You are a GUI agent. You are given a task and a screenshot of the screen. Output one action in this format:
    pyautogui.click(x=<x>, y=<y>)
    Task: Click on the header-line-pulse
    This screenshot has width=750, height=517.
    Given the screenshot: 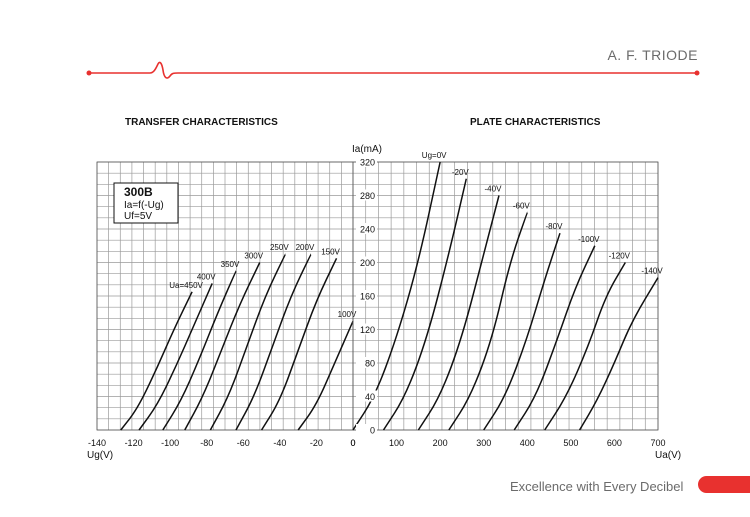 What is the action you would take?
    pyautogui.click(x=393, y=70)
    